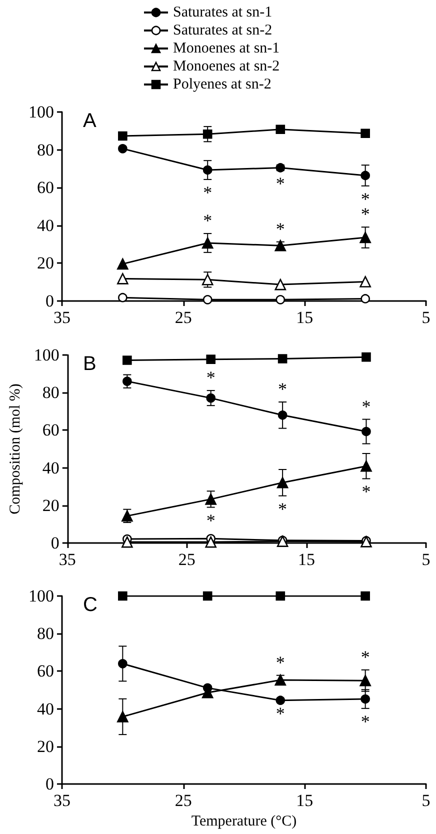 The height and width of the screenshot is (834, 436). I want to click on chart-title: A, so click(90, 121).